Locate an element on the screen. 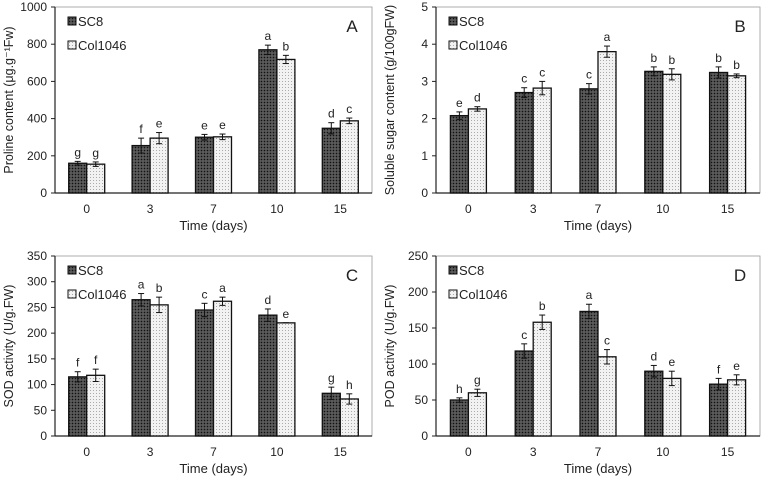 The image size is (761, 483). y-tick-label: 350 is located at coordinates (37, 256).